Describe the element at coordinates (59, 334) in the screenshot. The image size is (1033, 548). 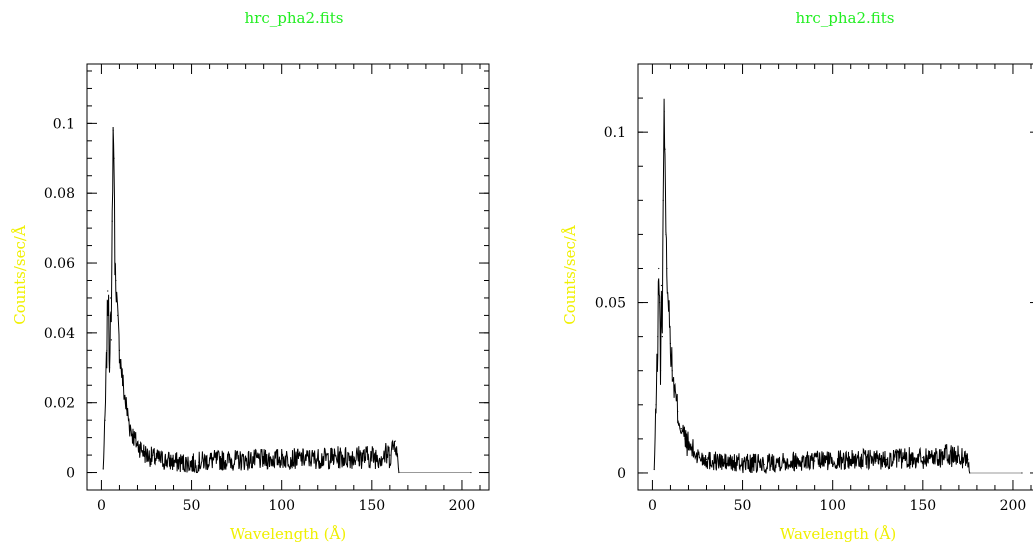
I see `y-tick-label: 0.04` at that location.